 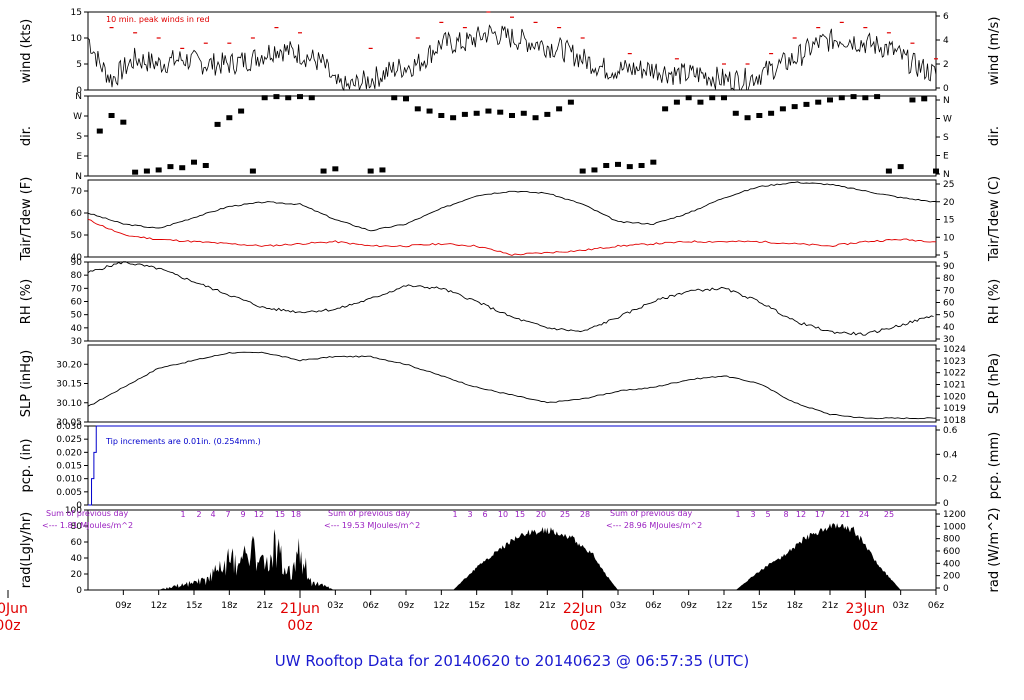 What do you see at coordinates (520, 514) in the screenshot?
I see `radiation-counter-label: 15` at bounding box center [520, 514].